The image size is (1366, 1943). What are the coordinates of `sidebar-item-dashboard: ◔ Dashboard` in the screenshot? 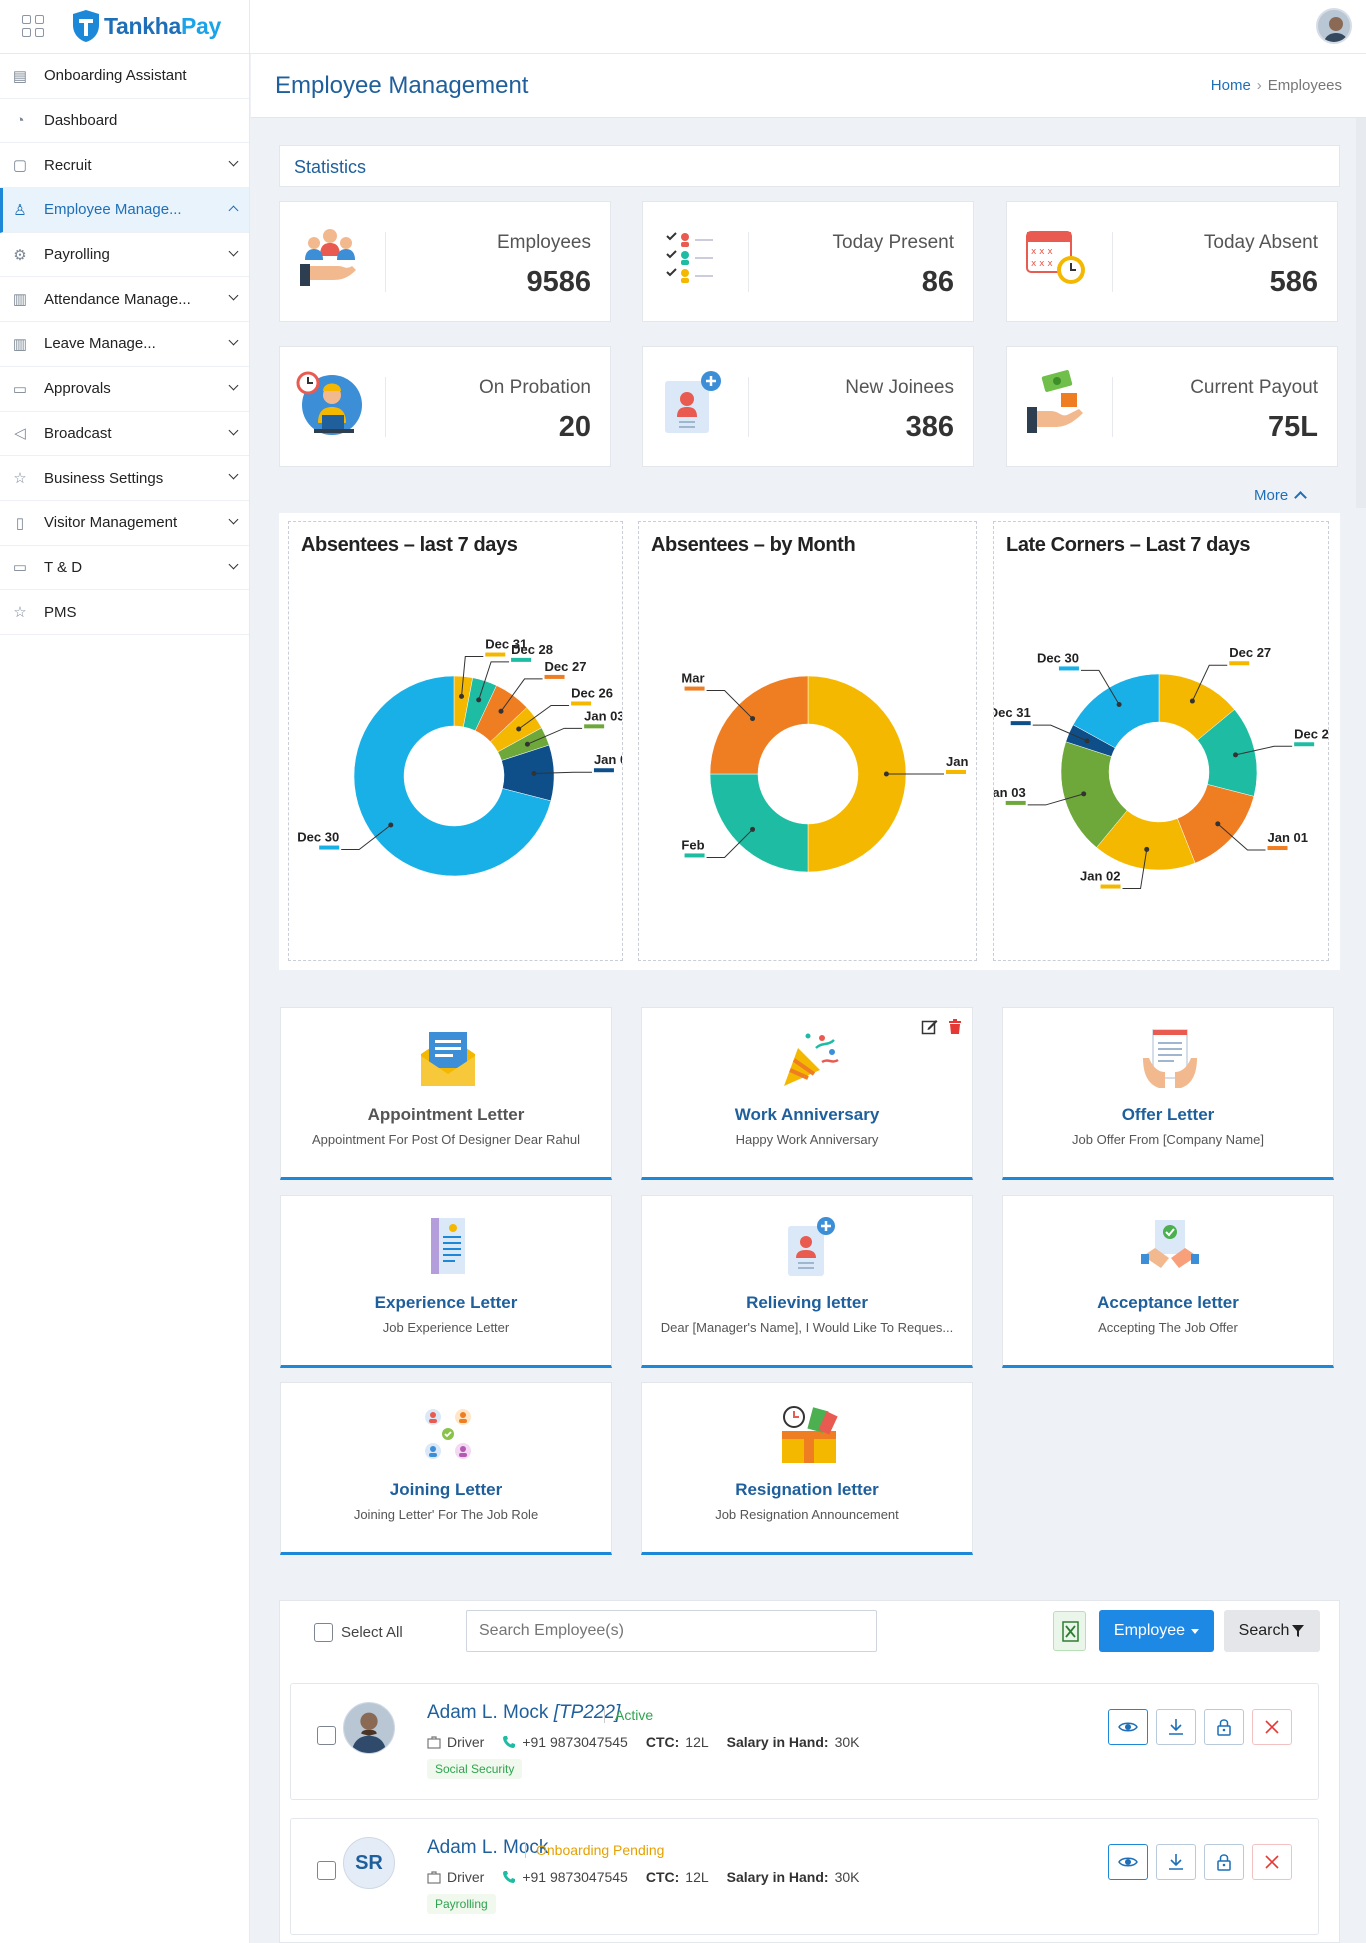 It's located at (124, 121).